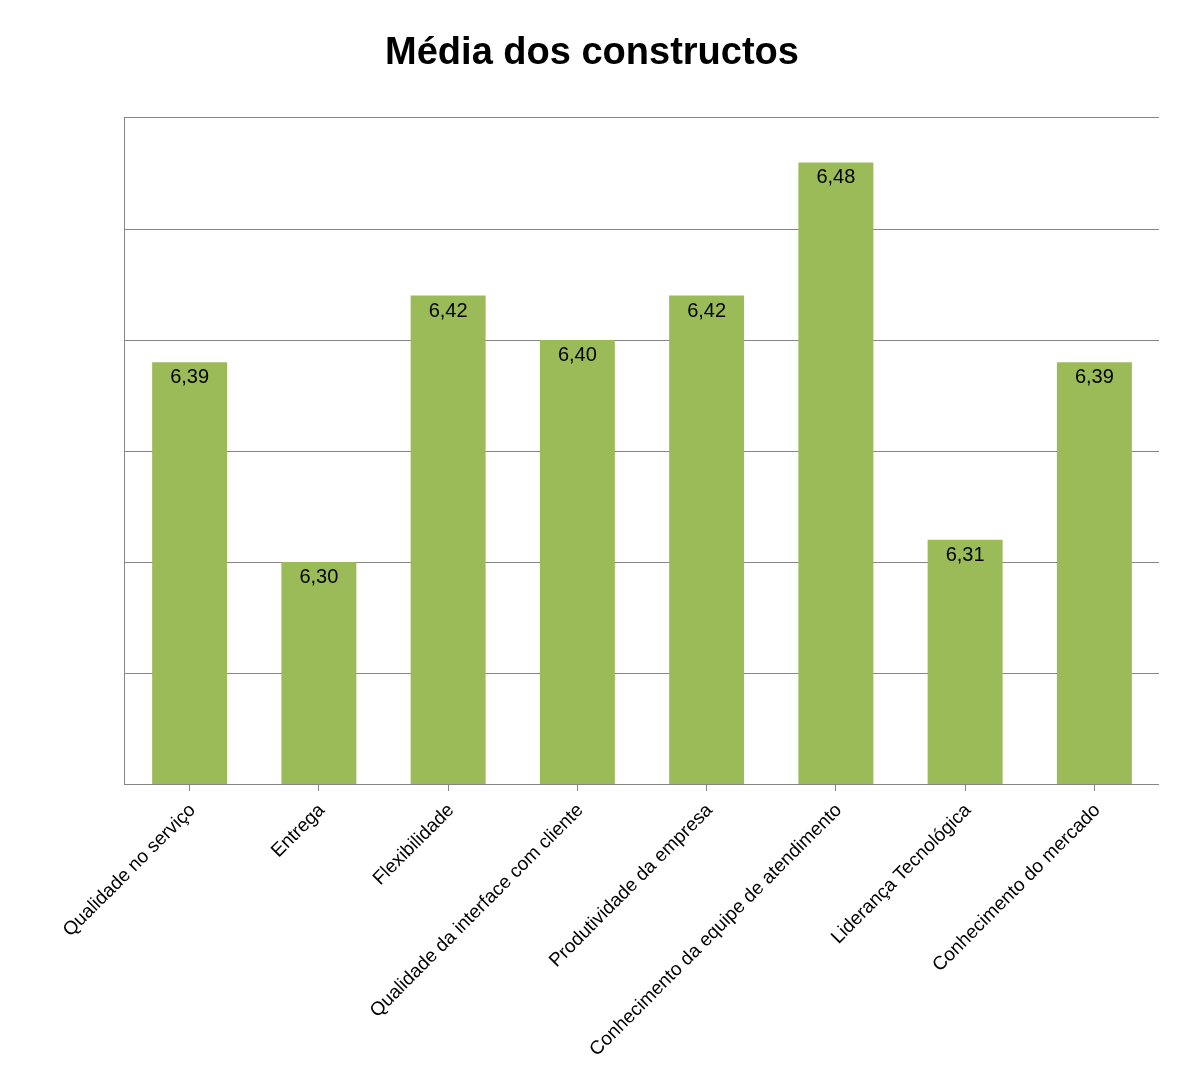 The image size is (1184, 1072). What do you see at coordinates (836, 176) in the screenshot?
I see `data-label: 6,48` at bounding box center [836, 176].